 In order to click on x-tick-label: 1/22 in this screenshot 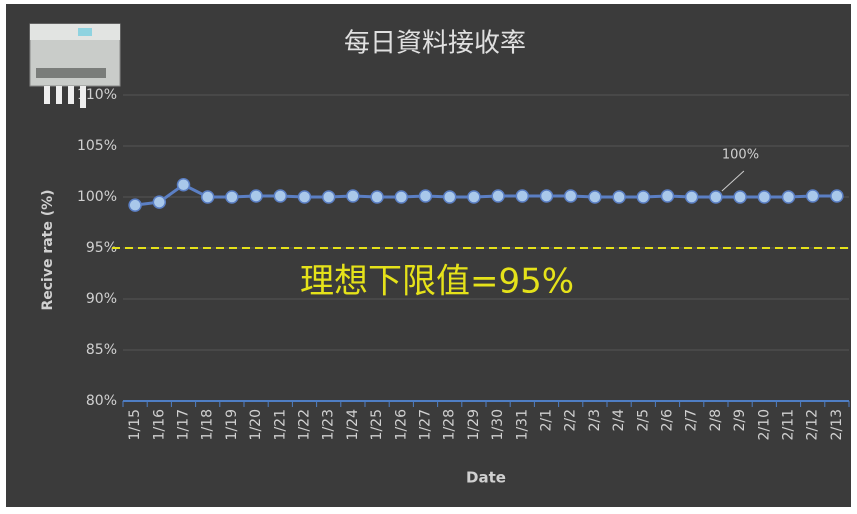, I will do `click(305, 424)`.